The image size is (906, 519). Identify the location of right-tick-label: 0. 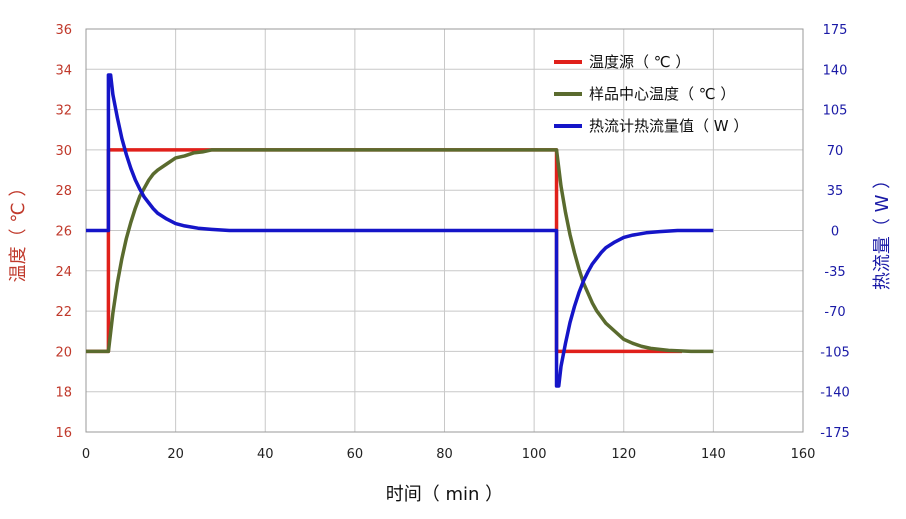
(835, 232).